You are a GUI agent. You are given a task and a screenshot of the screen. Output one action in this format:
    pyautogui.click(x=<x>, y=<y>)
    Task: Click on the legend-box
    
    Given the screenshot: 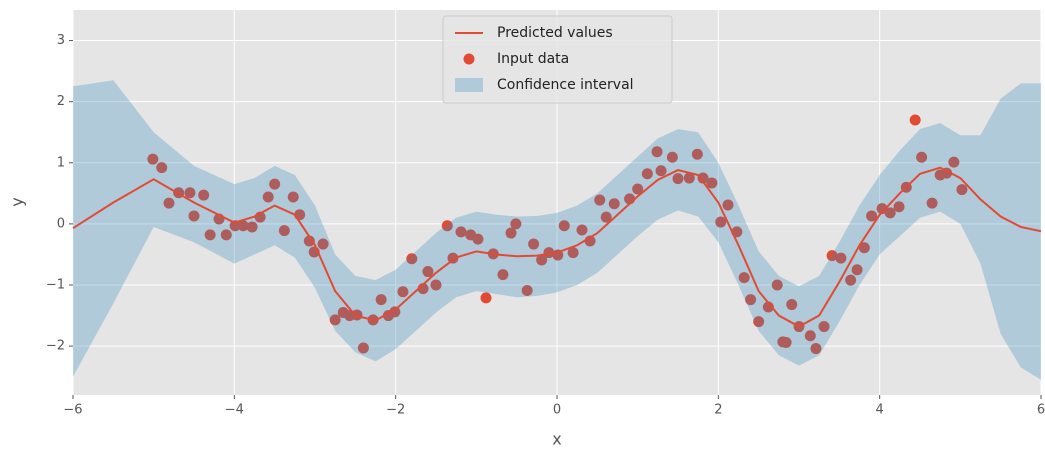 What is the action you would take?
    pyautogui.click(x=557, y=59)
    